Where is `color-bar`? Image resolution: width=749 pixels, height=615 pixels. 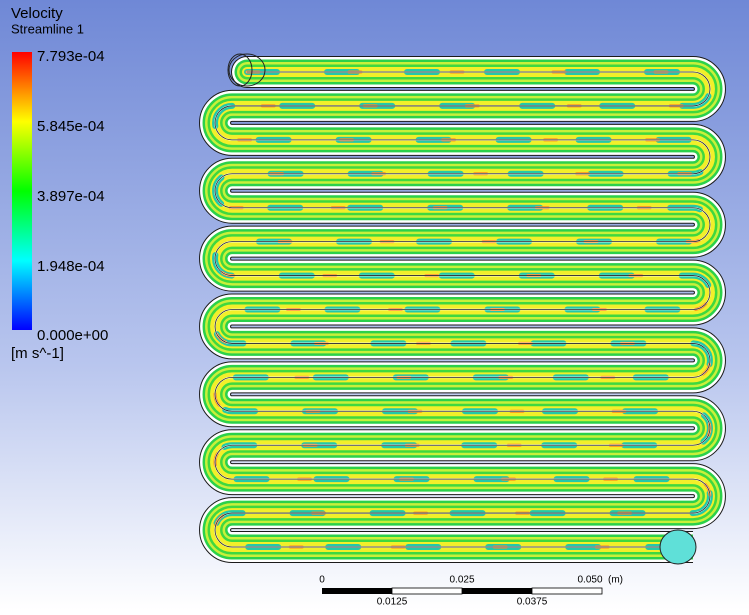
color-bar is located at coordinates (22, 191).